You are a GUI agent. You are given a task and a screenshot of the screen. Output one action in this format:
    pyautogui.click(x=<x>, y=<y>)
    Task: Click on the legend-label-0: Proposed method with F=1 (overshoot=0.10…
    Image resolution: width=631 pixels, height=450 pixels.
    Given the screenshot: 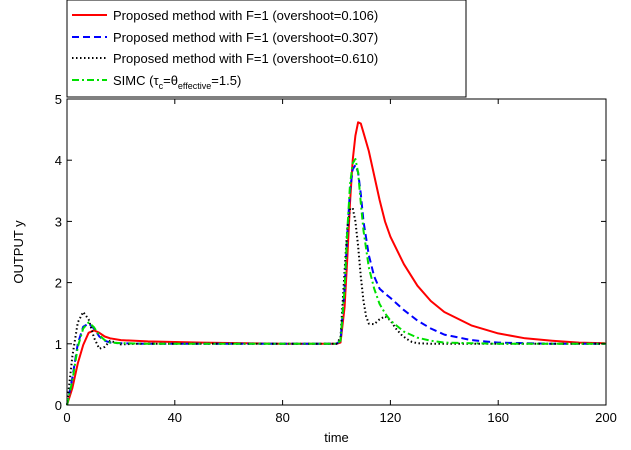 What is the action you would take?
    pyautogui.click(x=245, y=15)
    